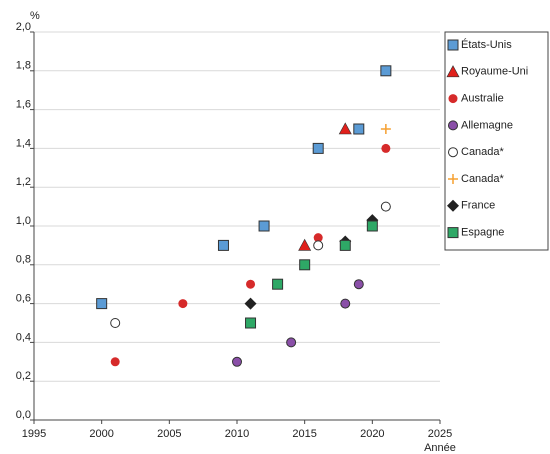 The height and width of the screenshot is (454, 550). Describe the element at coordinates (237, 434) in the screenshot. I see `x-tick-label: 2010` at that location.